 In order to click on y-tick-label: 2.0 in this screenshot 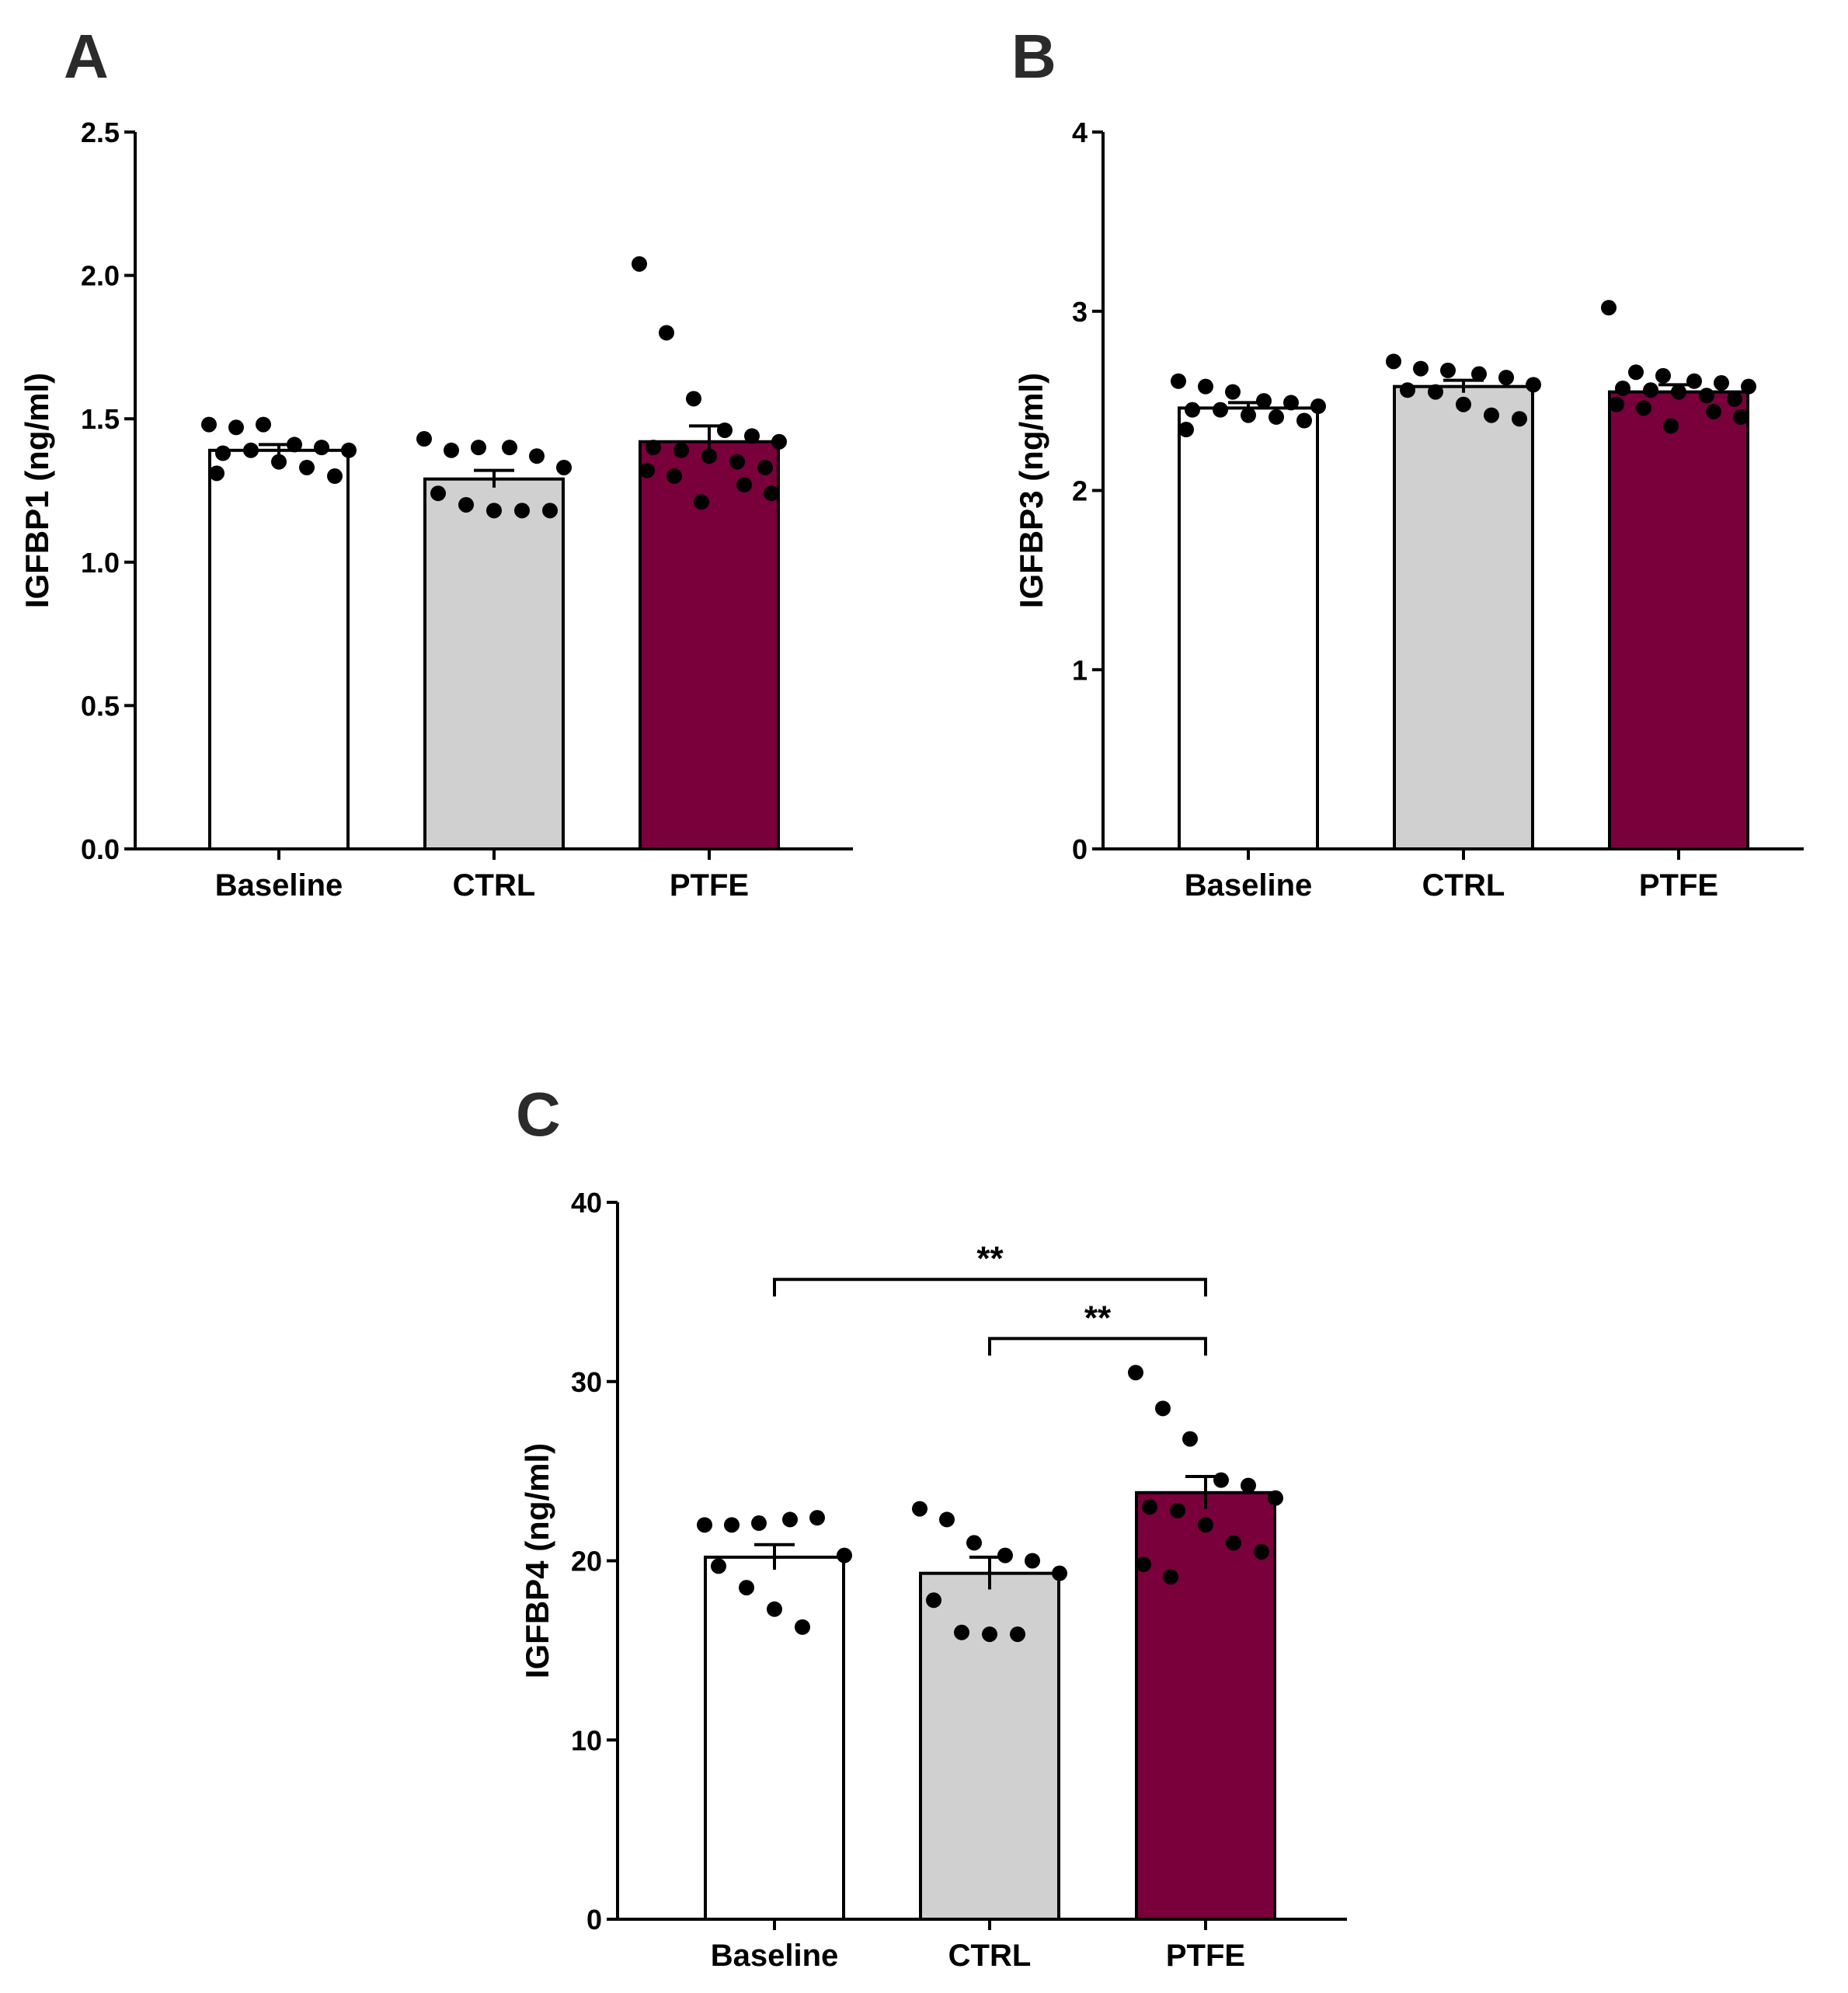, I will do `click(101, 276)`.